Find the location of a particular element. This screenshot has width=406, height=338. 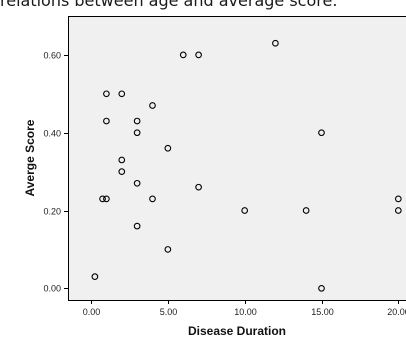

x-tick-label: 5.00 is located at coordinates (169, 312).